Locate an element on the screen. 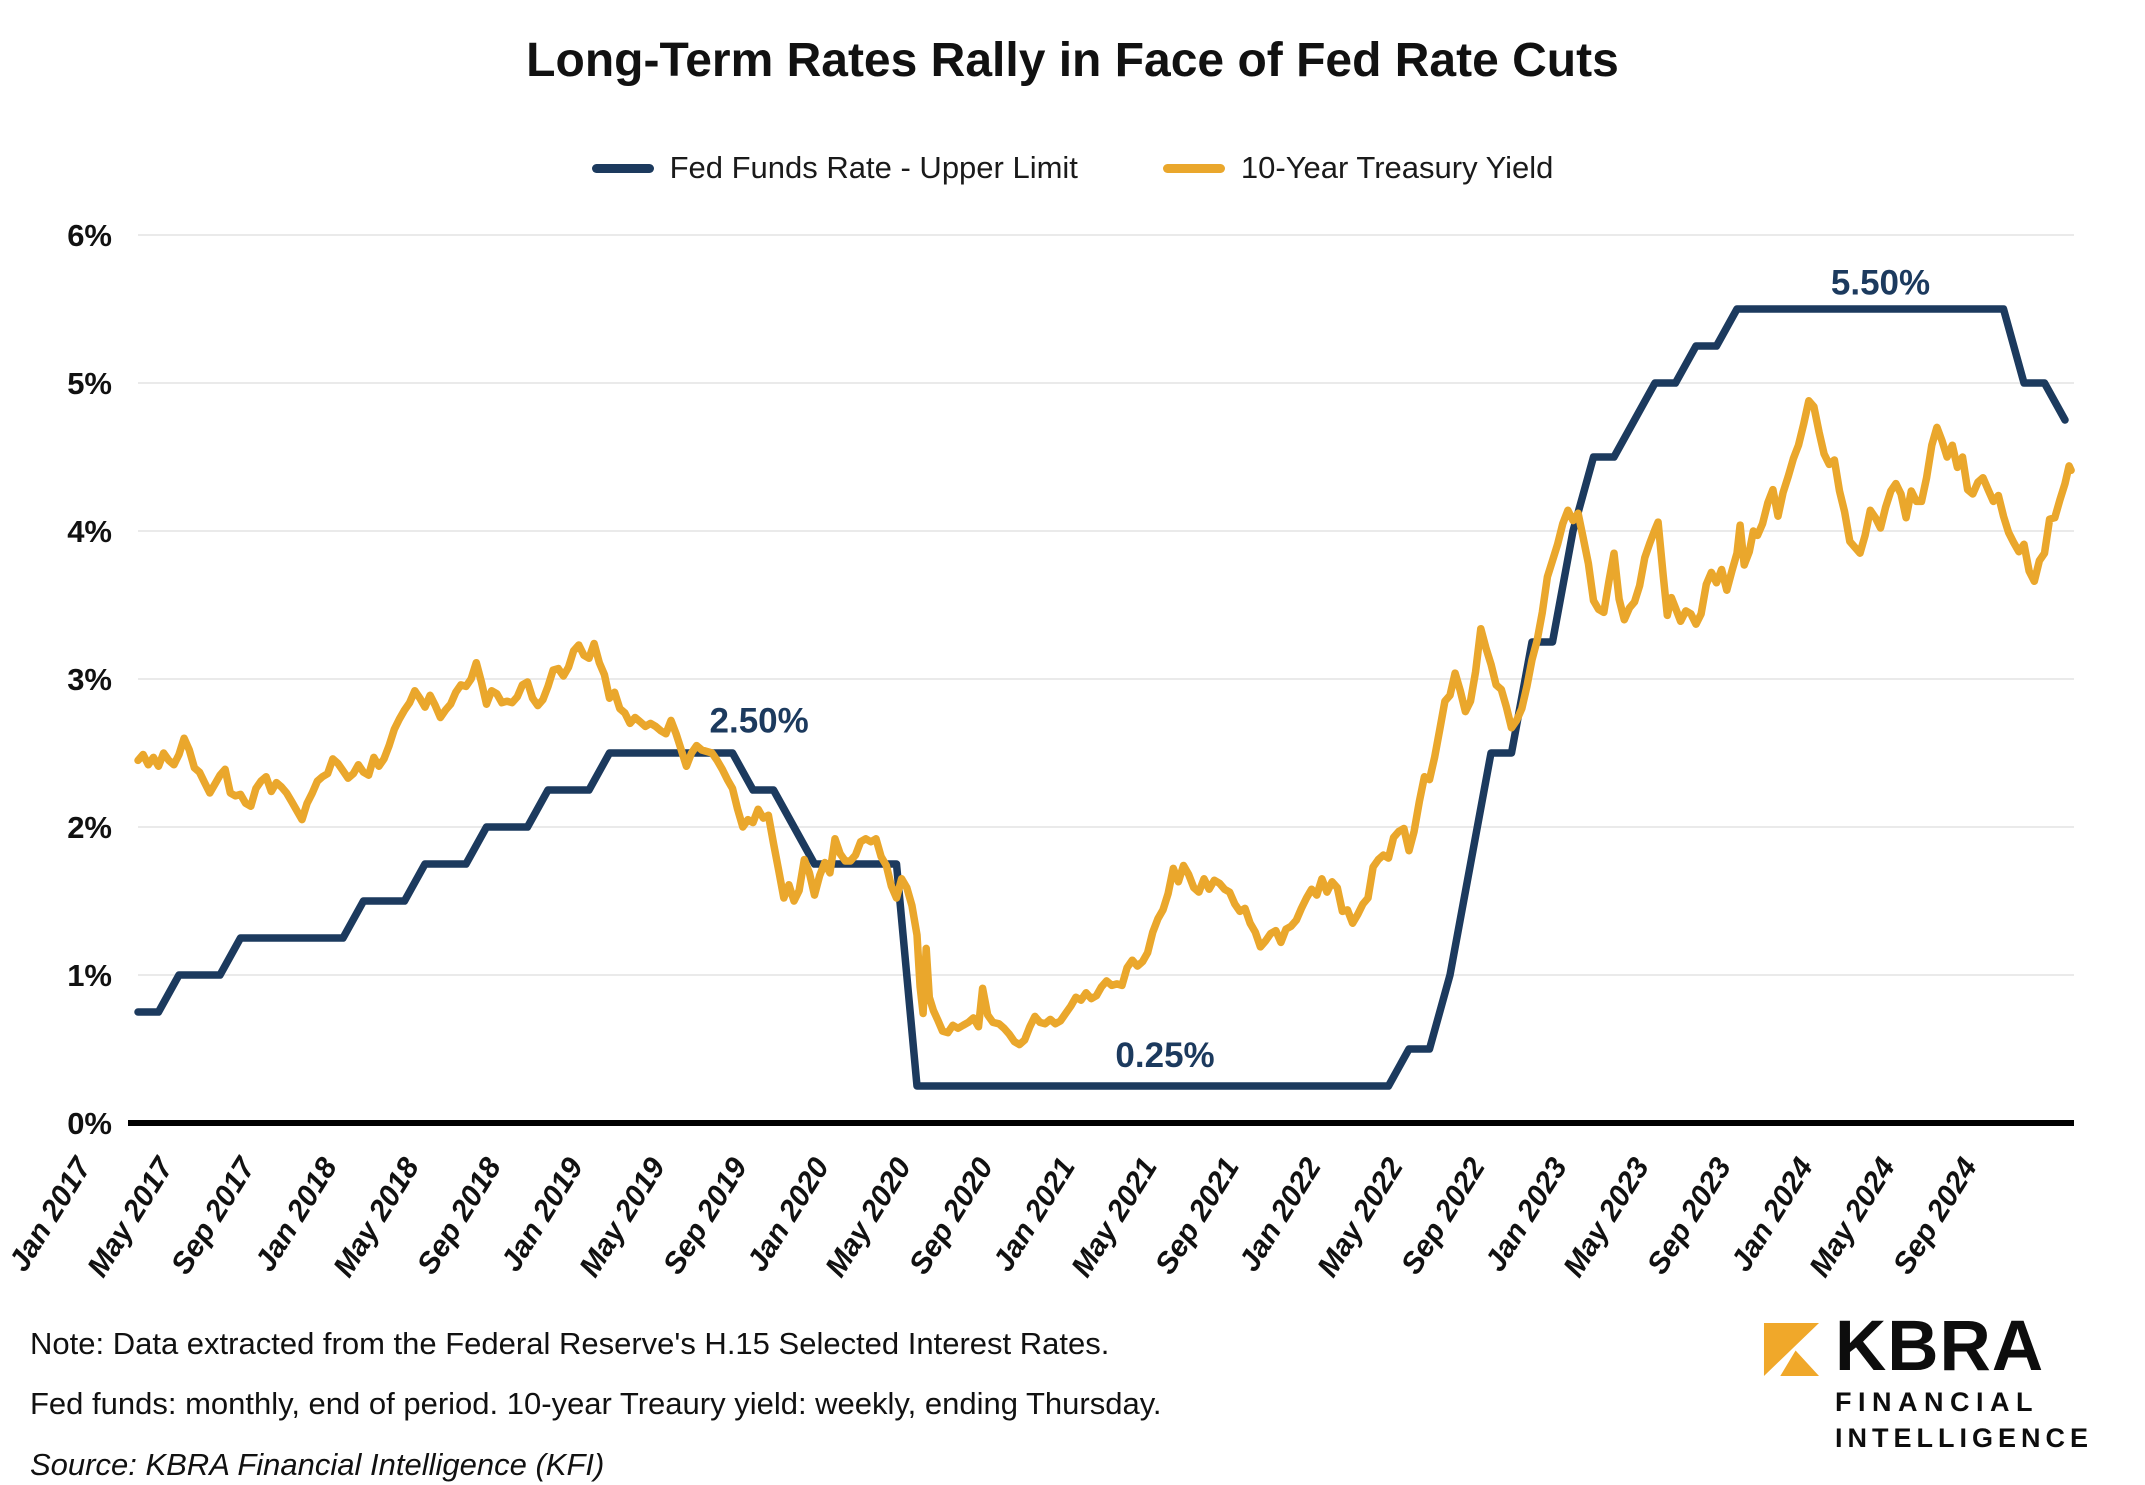  kbra-logo-text: KBRA FINANCIAL INTELLIGENCE is located at coordinates (1964, 1380).